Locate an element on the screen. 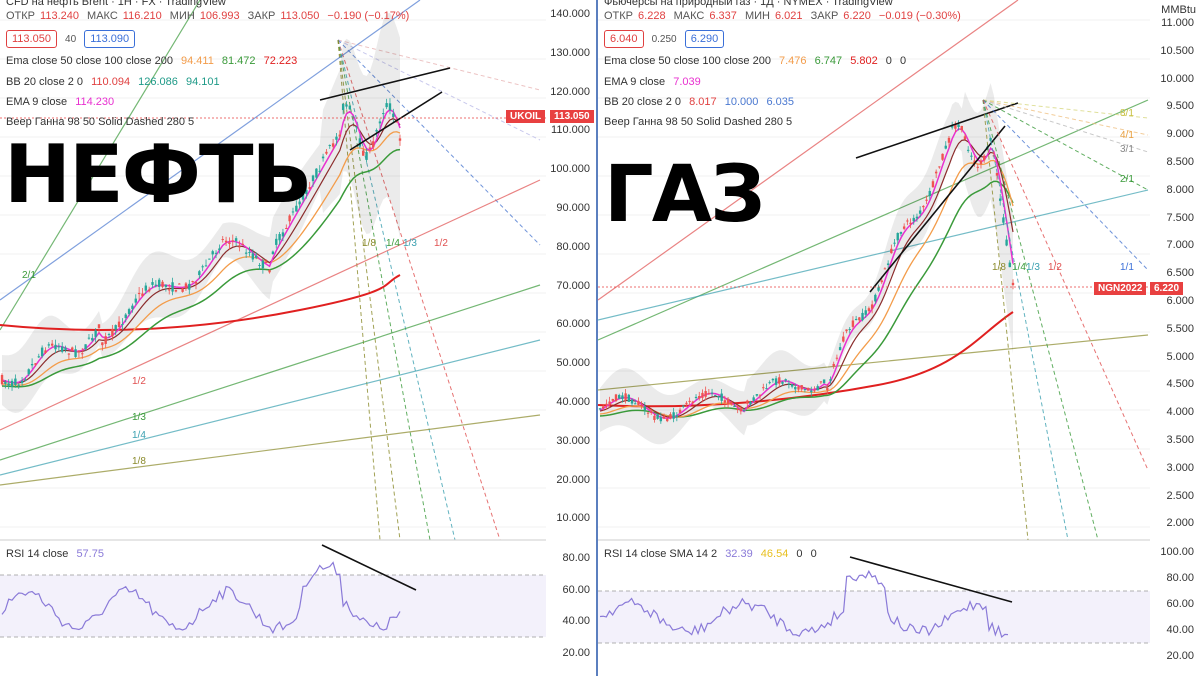  gas-ema9-label: EMA 9 close is located at coordinates (635, 82).